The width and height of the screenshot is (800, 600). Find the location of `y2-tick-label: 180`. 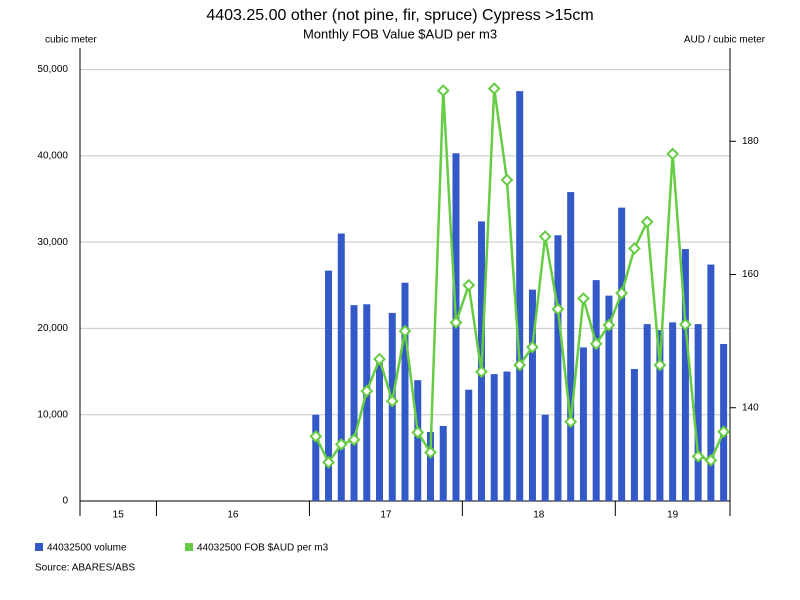

y2-tick-label: 180 is located at coordinates (750, 141).